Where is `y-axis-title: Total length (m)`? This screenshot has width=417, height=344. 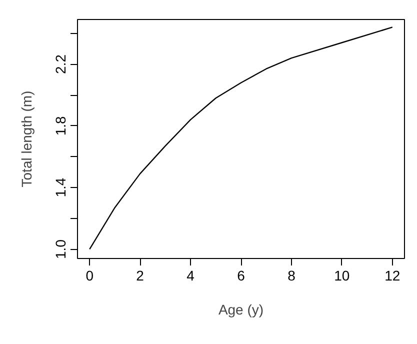 y-axis-title: Total length (m) is located at coordinates (26, 139).